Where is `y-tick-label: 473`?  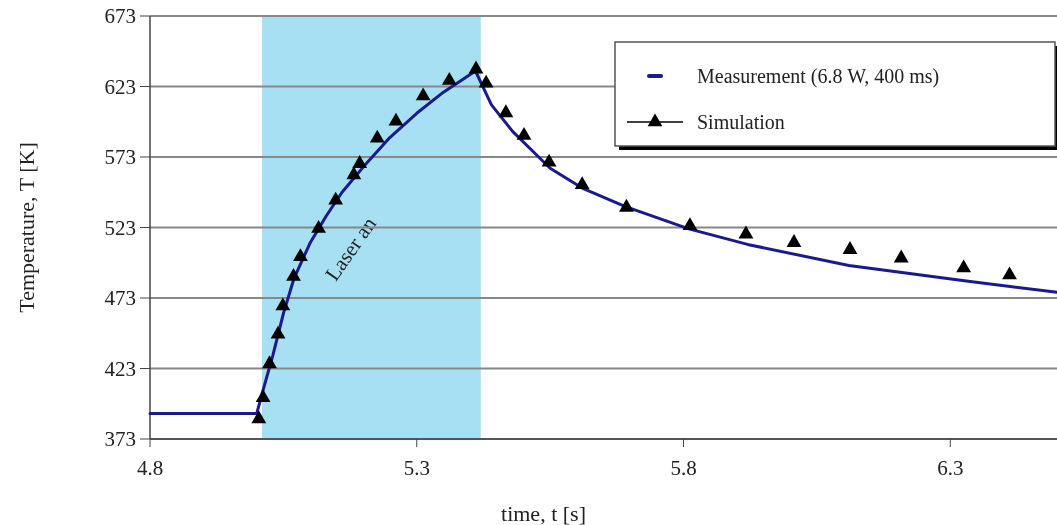 y-tick-label: 473 is located at coordinates (120, 298).